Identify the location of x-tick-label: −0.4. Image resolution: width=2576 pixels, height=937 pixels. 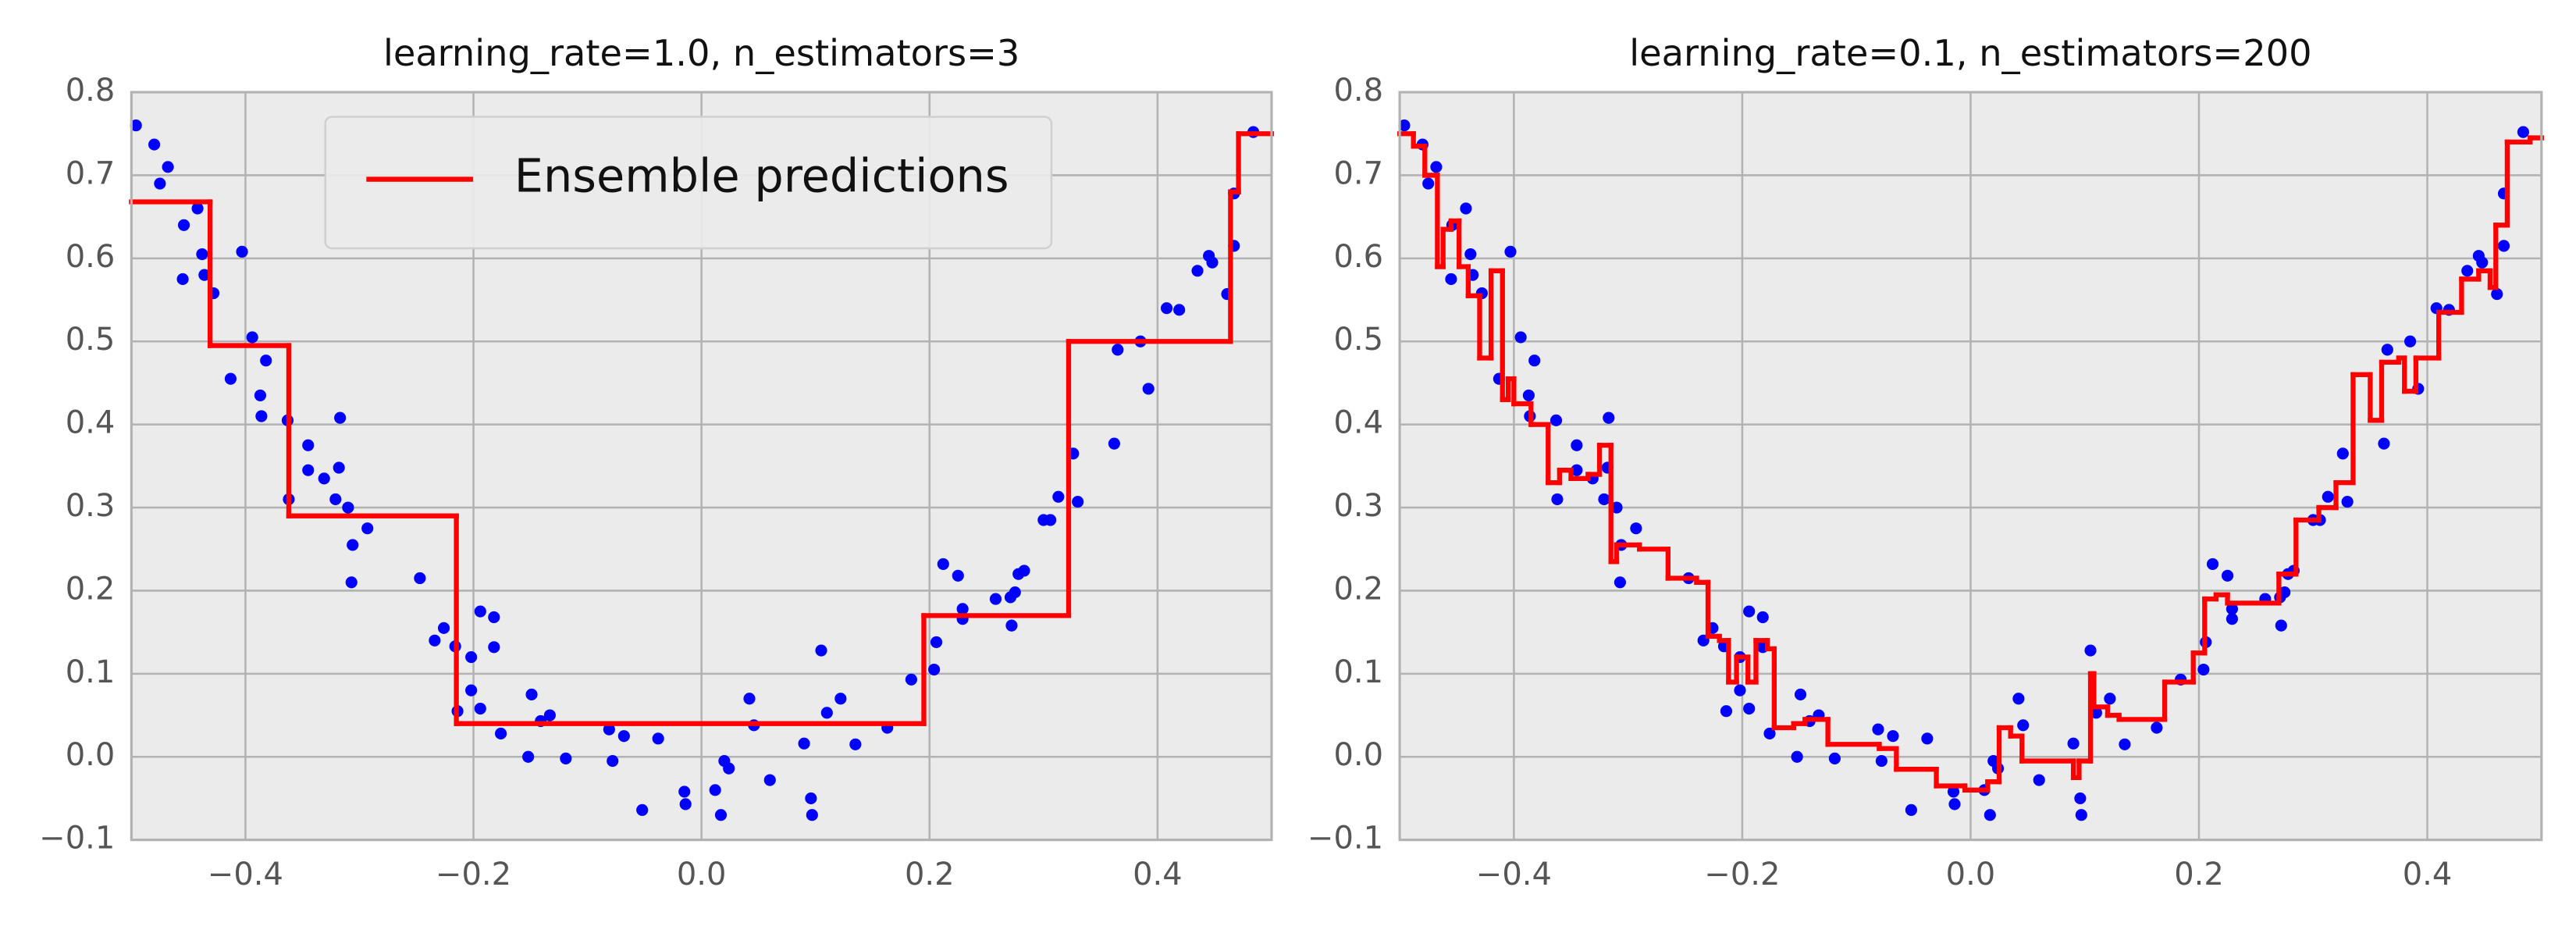
(245, 874).